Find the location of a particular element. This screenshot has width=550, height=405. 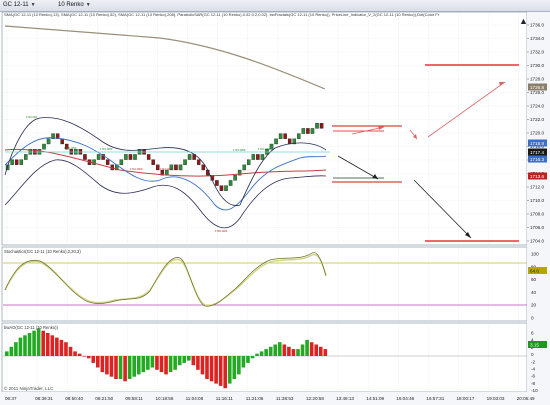

price-tick-label: 1726.0 is located at coordinates (537, 92).